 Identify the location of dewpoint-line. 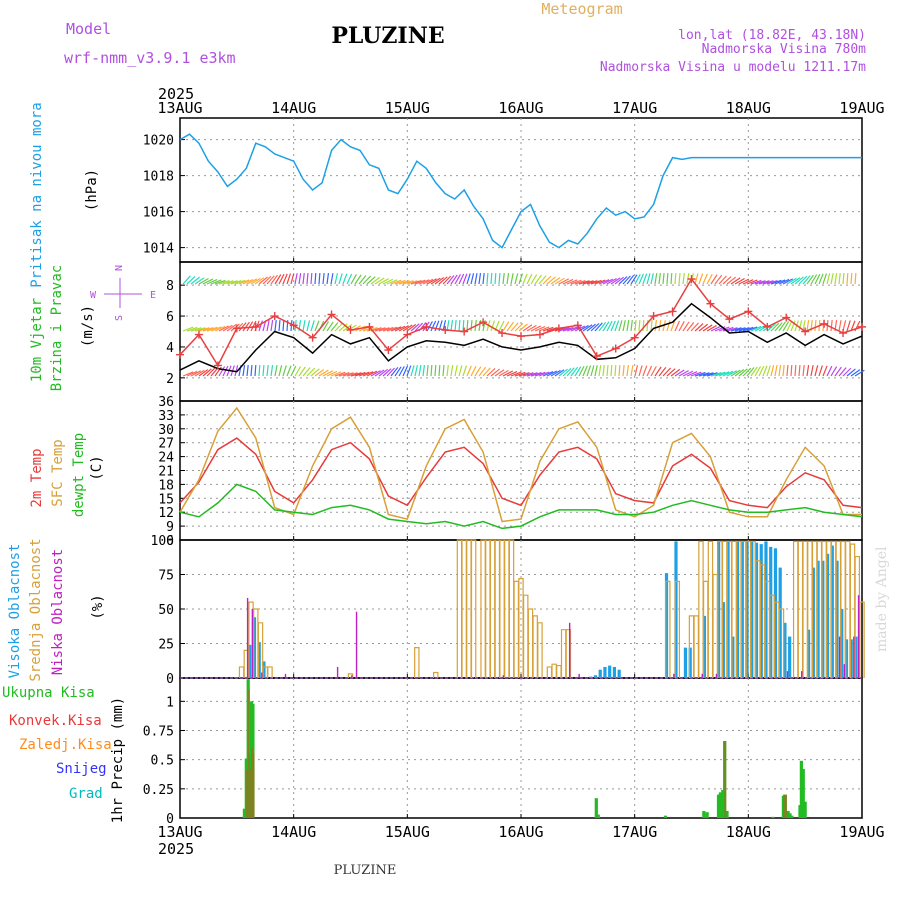
(521, 506).